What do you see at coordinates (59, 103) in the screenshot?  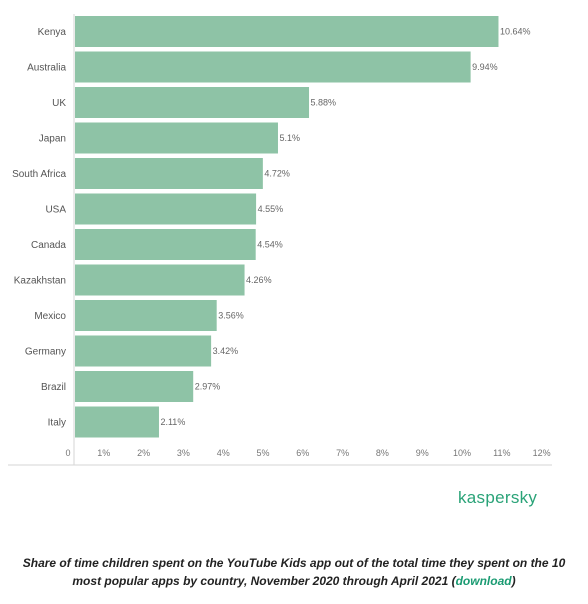 I see `category-label: UK` at bounding box center [59, 103].